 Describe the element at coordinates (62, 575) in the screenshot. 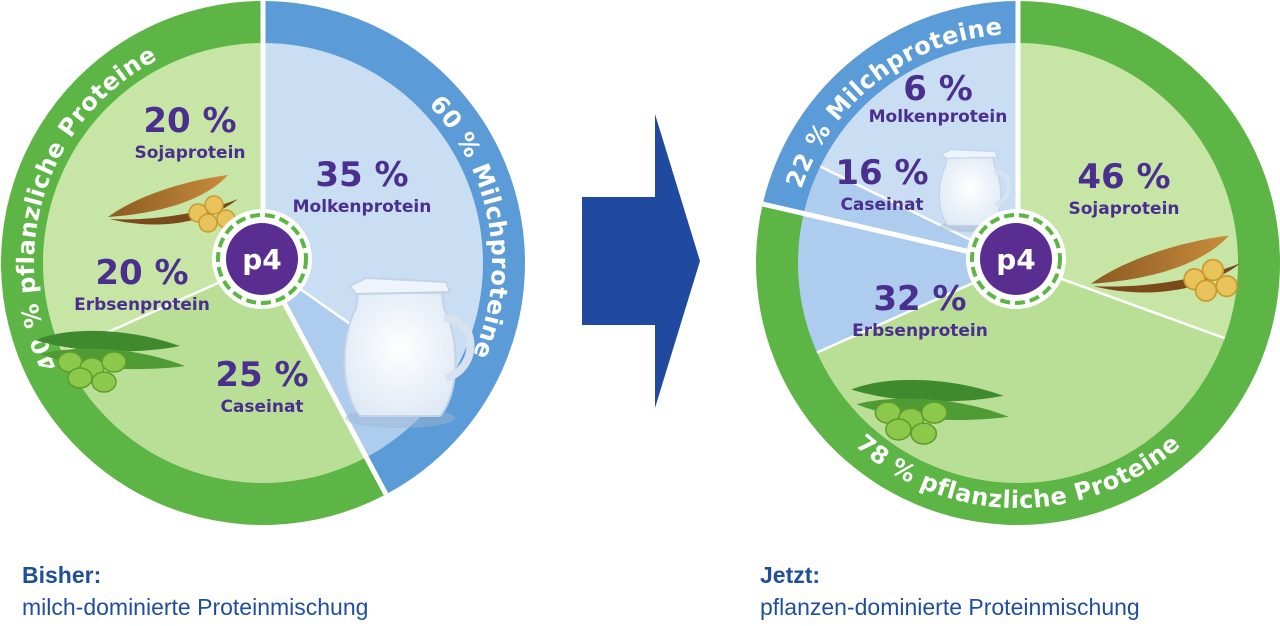

I see `caption-title-before: Bisher:` at that location.